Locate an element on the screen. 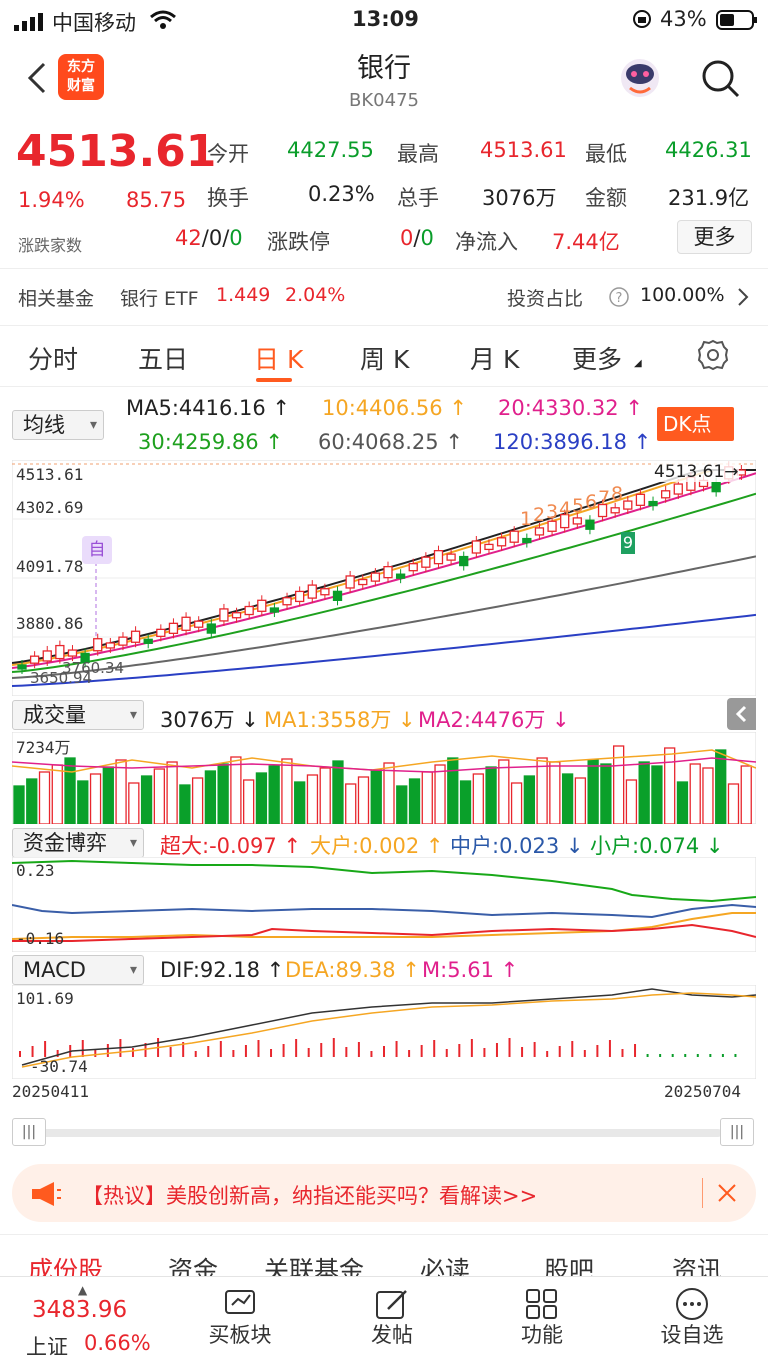 Image resolution: width=768 pixels, height=1367 pixels. back-icon is located at coordinates (36, 80).